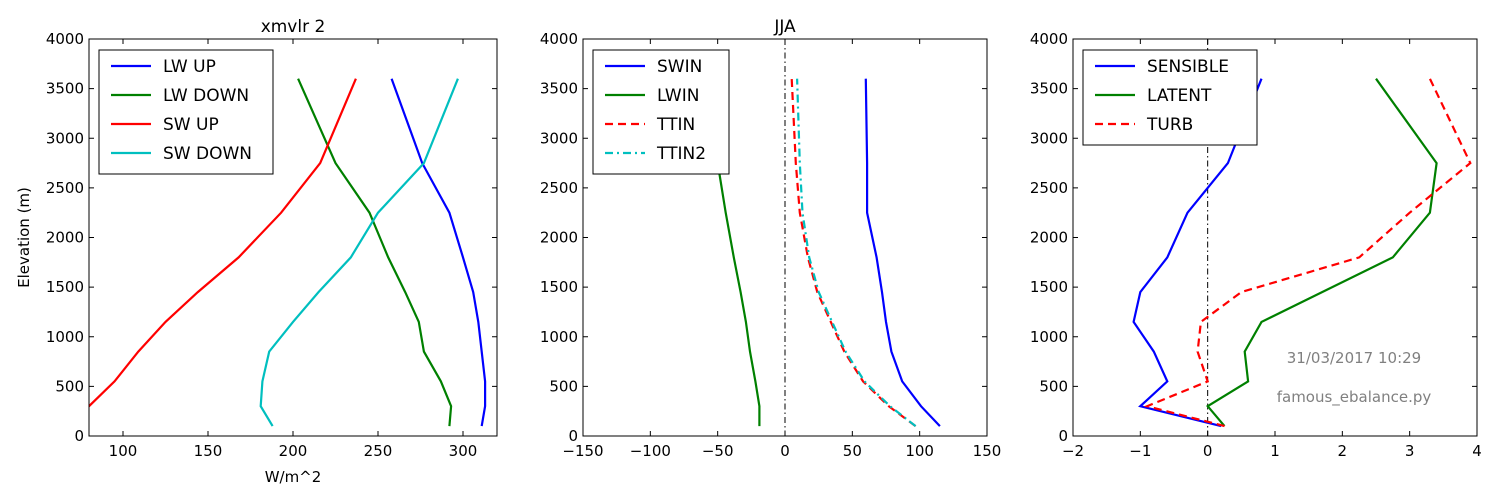  I want to click on series-line-ttin2, so click(856, 252).